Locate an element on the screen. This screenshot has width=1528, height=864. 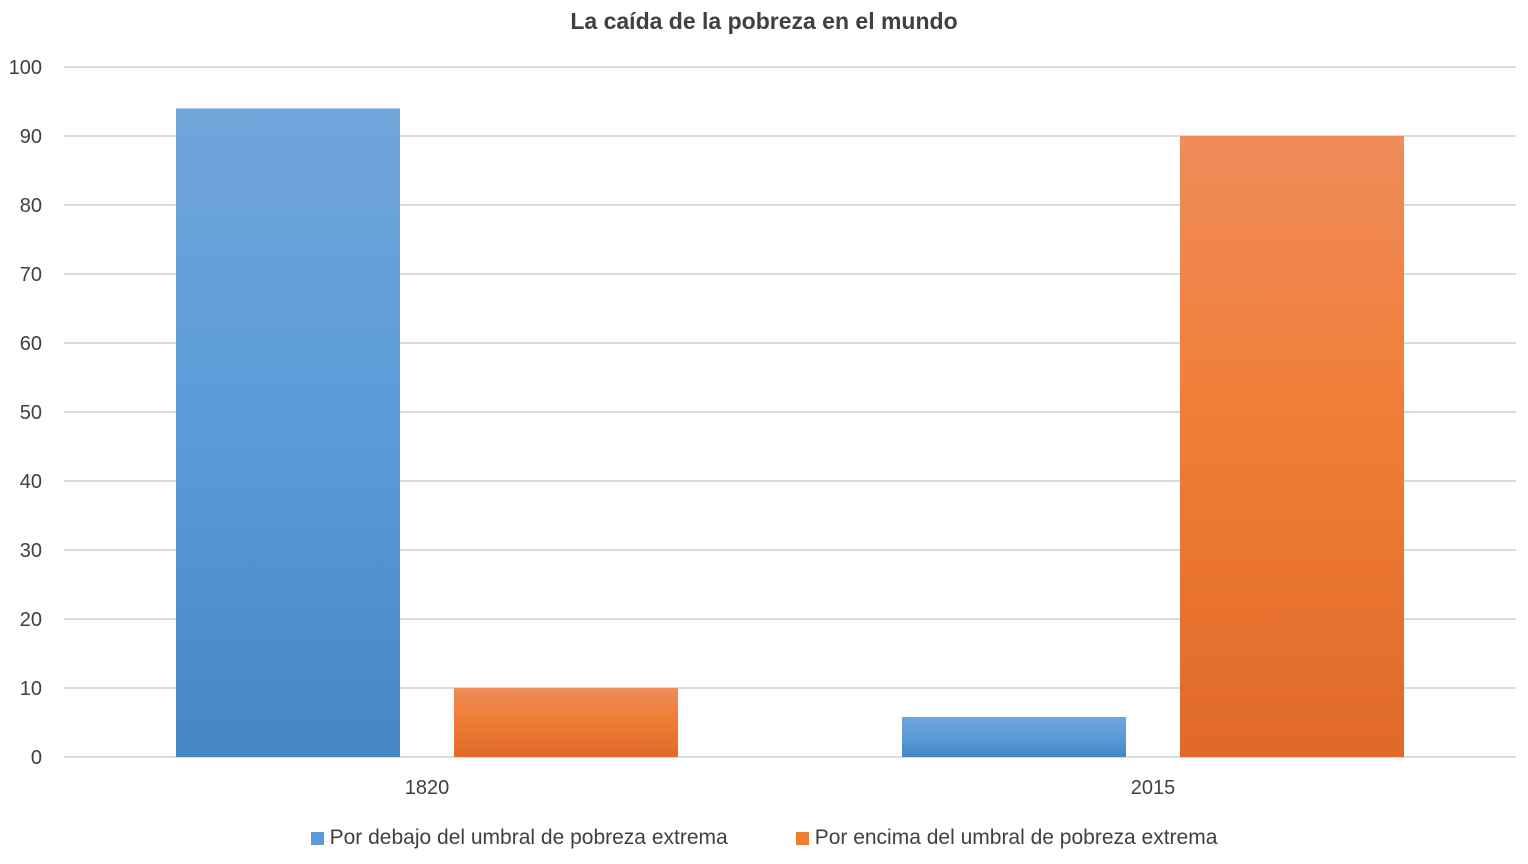
legend-item-above: Por encima del umbral de pobreza extrema is located at coordinates (1006, 838).